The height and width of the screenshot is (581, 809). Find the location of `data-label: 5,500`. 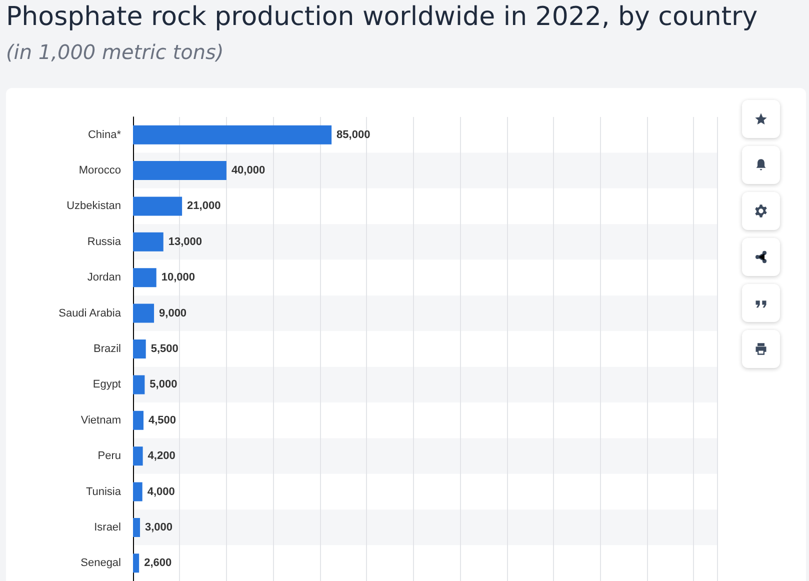

data-label: 5,500 is located at coordinates (164, 349).